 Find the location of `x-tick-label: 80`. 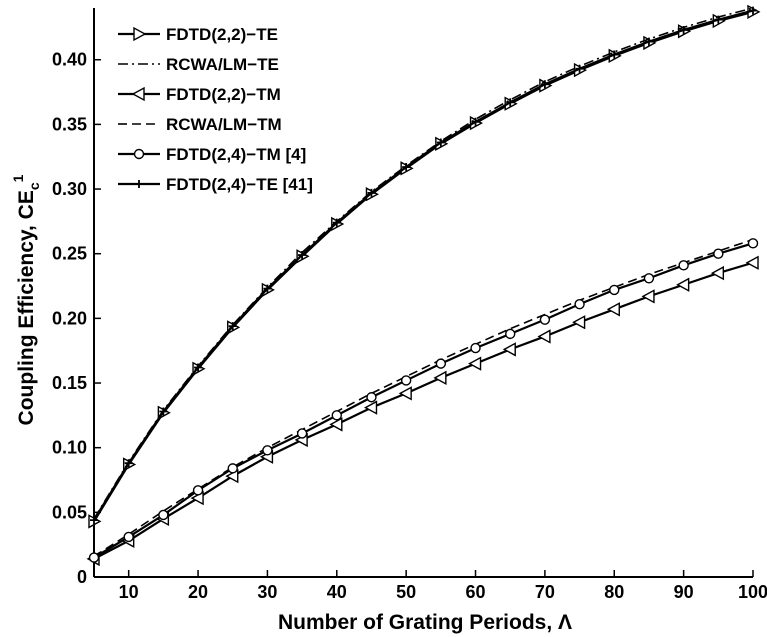

x-tick-label: 80 is located at coordinates (614, 592).